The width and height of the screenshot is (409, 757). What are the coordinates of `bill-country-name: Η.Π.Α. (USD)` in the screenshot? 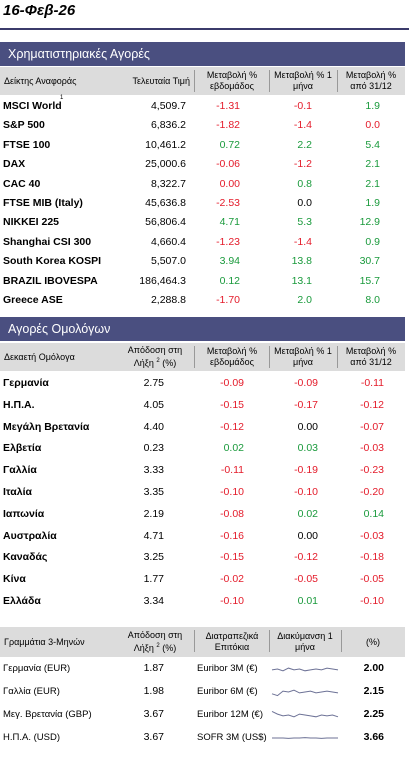 It's located at (31, 737).